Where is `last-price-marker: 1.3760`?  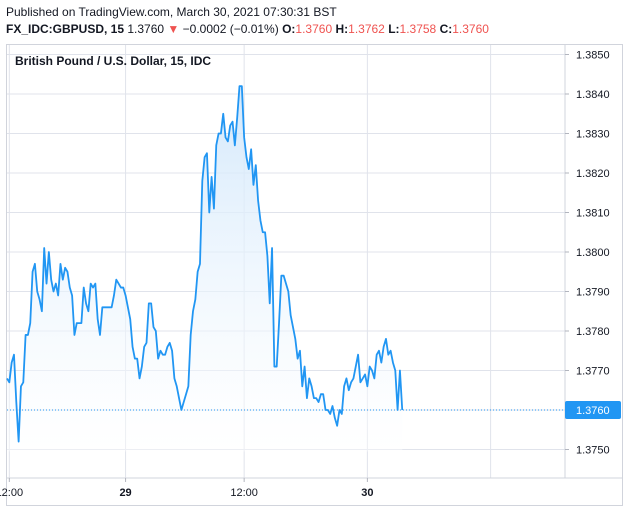 last-price-marker: 1.3760 is located at coordinates (314, 410).